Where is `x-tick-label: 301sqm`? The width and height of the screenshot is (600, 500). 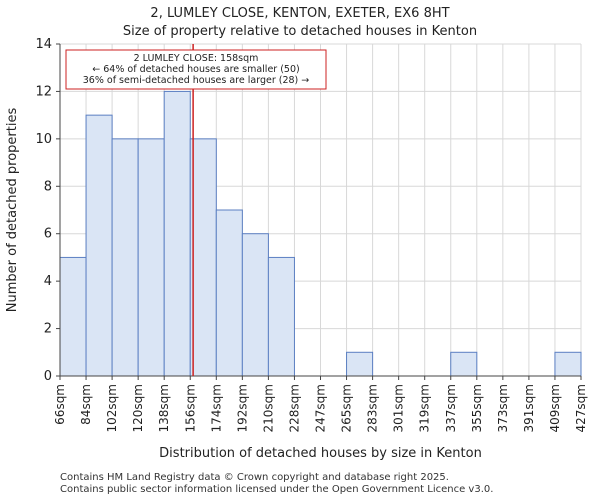
x-tick-label: 301sqm is located at coordinates (399, 408).